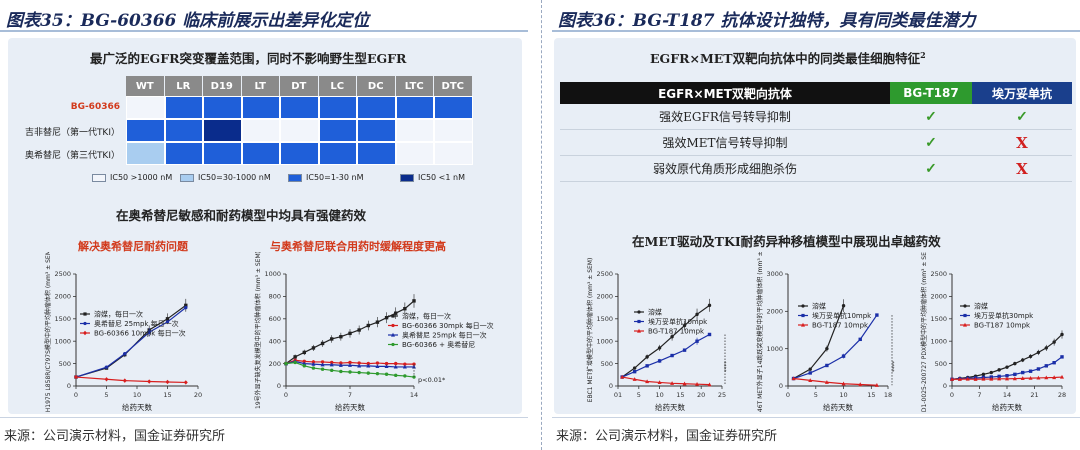 This screenshot has width=1080, height=450. Describe the element at coordinates (788, 57) in the screenshot. I see `table-title: EGFR×MET双靶向抗体中的同类最佳细胞特征2` at that location.